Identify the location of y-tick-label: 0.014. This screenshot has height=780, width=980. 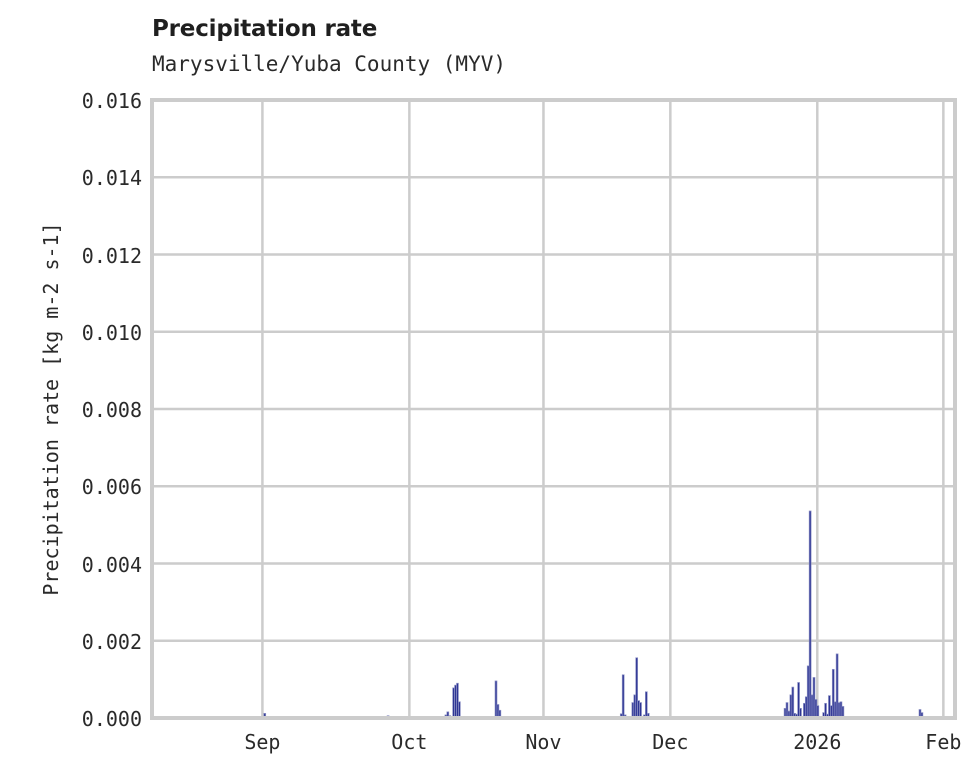
(111, 178).